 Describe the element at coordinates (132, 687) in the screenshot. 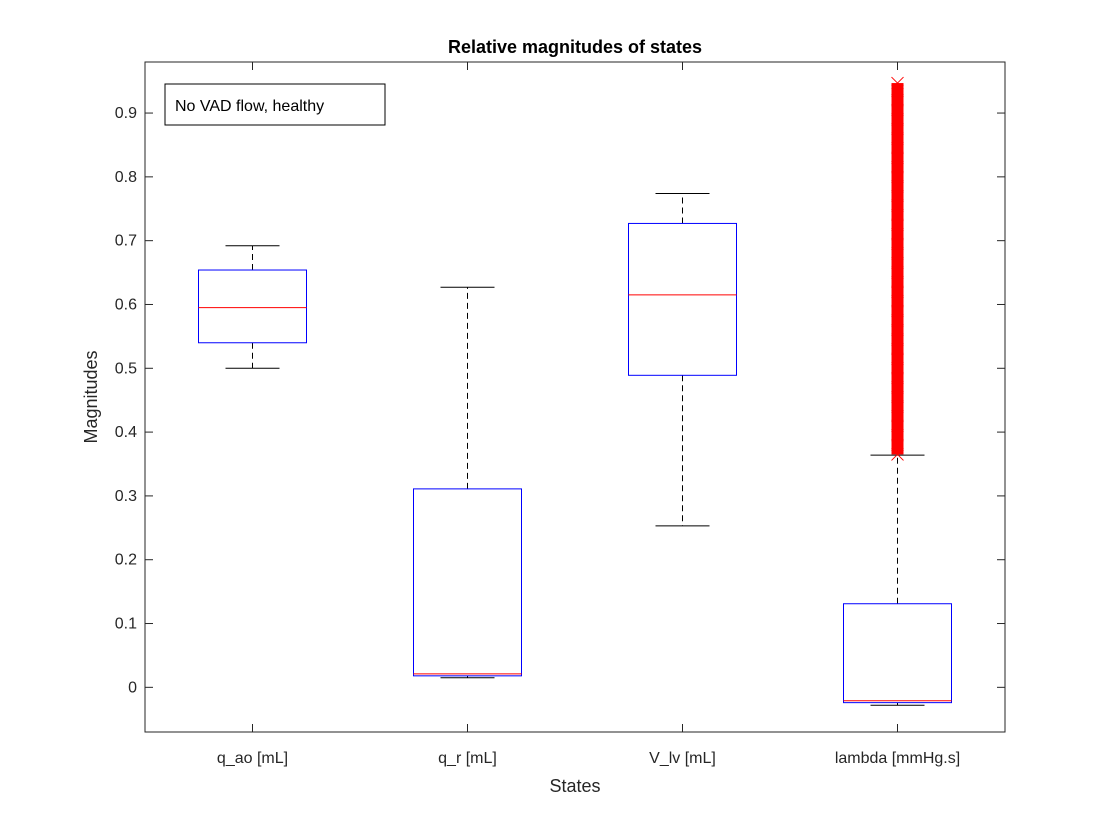

I see `y-tick-label: 0` at that location.